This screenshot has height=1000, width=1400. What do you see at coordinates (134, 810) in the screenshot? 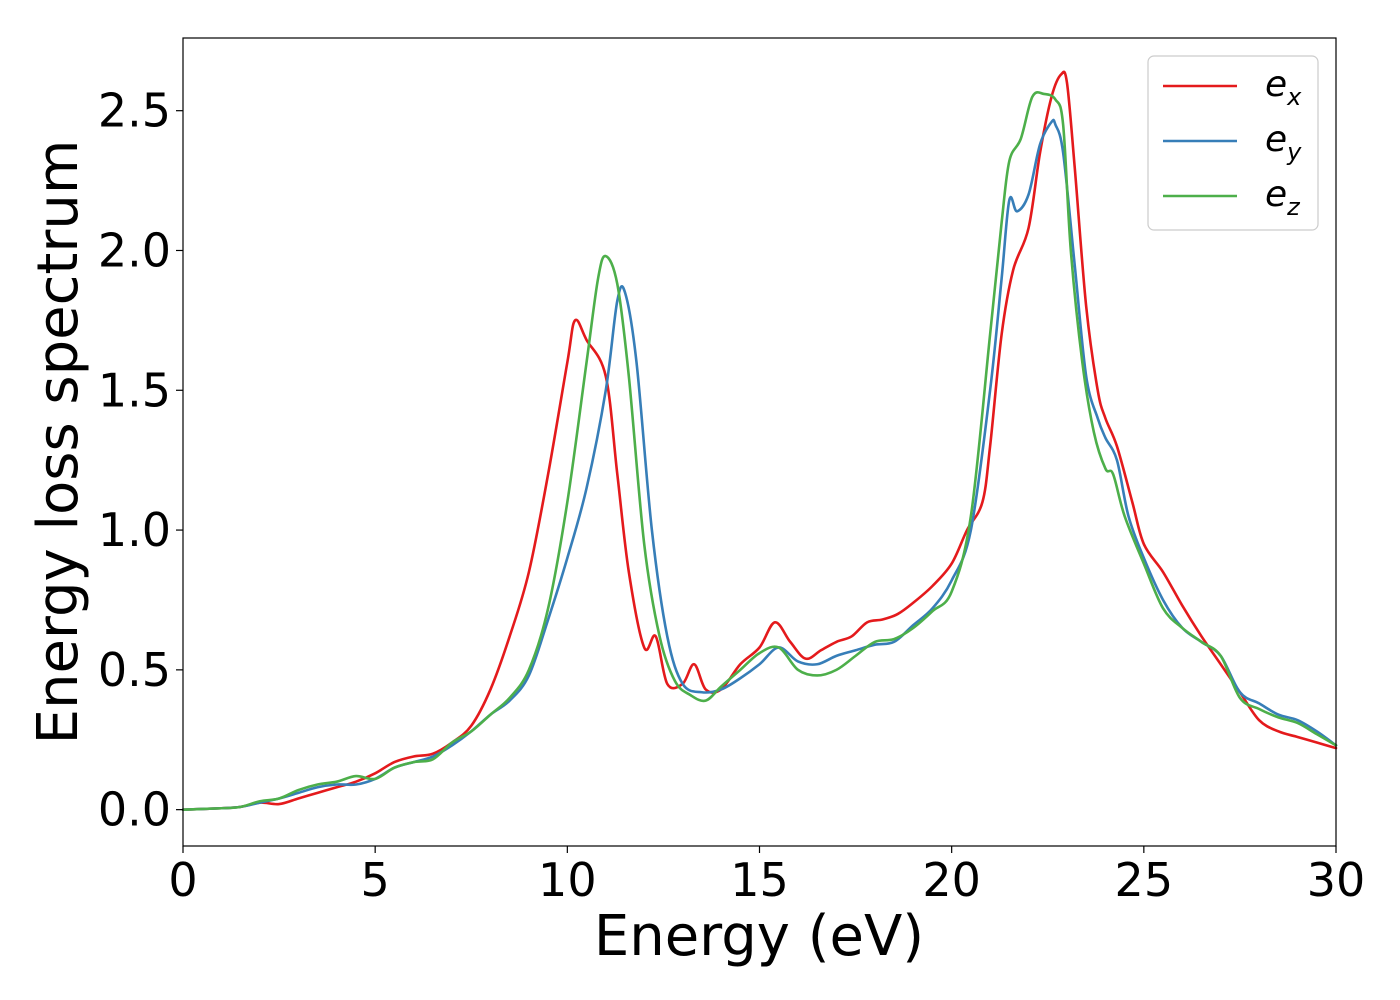
I see `y-tick-label: 0.0` at bounding box center [134, 810].